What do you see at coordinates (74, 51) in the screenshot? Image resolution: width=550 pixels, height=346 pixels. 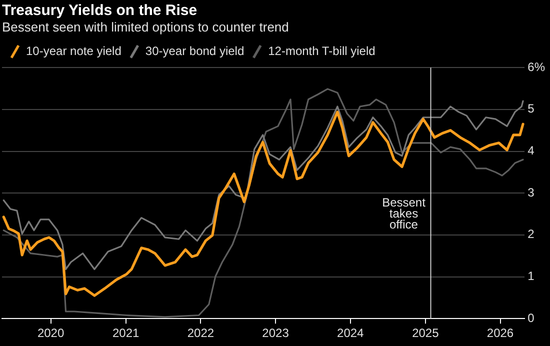 I see `legend-label: 10-year note yield` at bounding box center [74, 51].